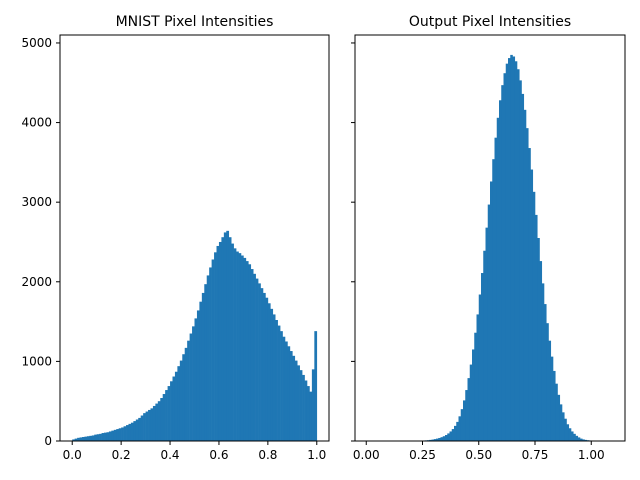 This screenshot has width=640, height=480. Describe the element at coordinates (316, 455) in the screenshot. I see `panel-mnist-x-tick-label: 1.0` at that location.